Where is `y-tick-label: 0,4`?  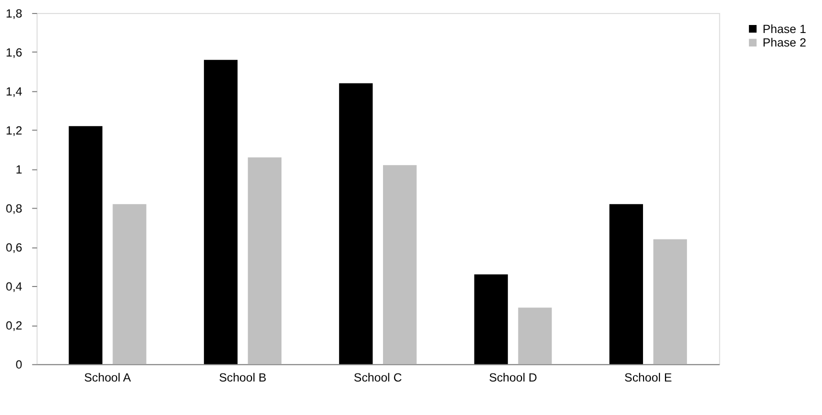 y-tick-label: 0,4 is located at coordinates (14, 287).